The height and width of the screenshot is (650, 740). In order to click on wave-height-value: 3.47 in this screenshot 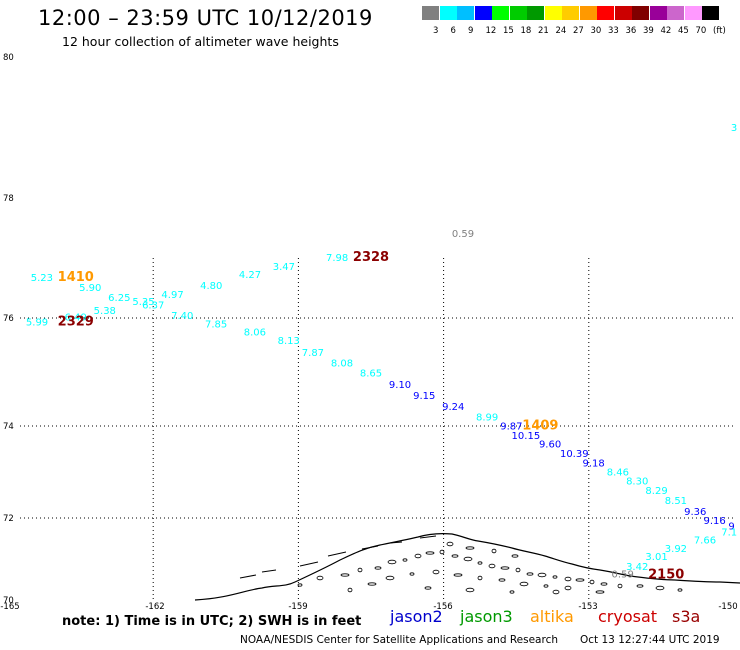, I will do `click(284, 267)`.